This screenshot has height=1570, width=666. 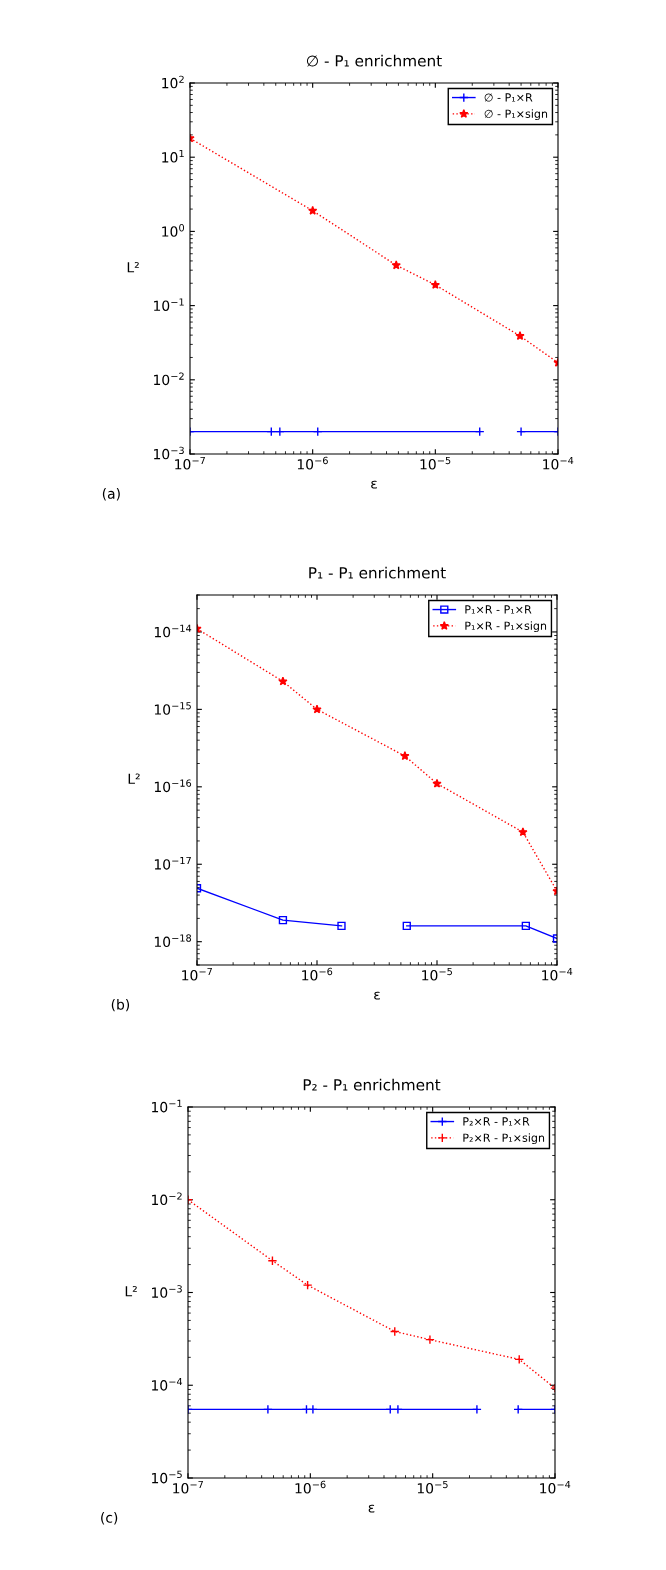 I want to click on chart-title: P₁ - P₁ enrichment, so click(x=377, y=572).